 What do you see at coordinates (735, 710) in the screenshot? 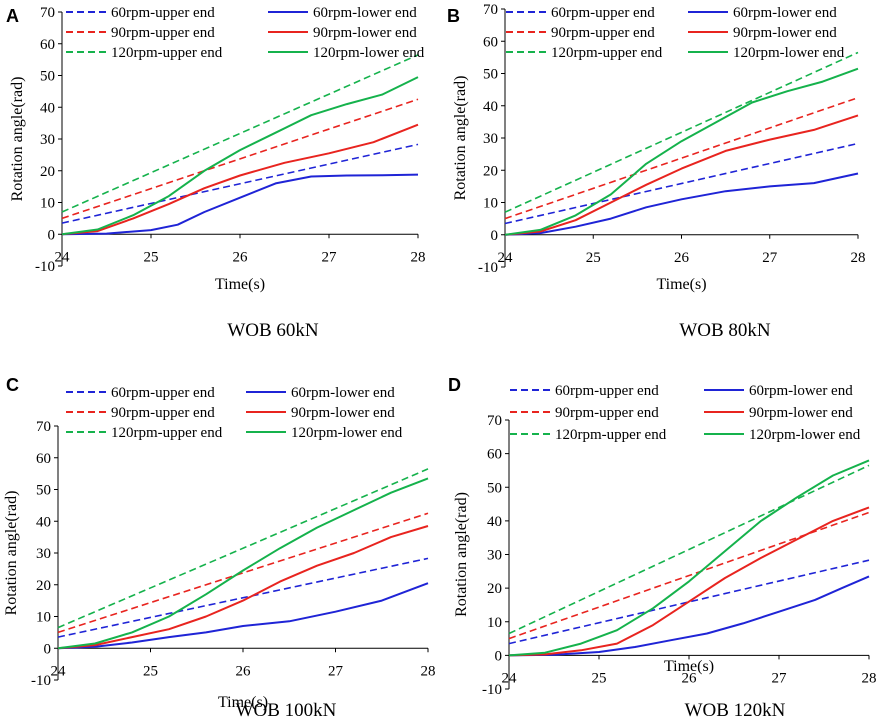
I see `panel-caption: WOB 120kN` at bounding box center [735, 710].